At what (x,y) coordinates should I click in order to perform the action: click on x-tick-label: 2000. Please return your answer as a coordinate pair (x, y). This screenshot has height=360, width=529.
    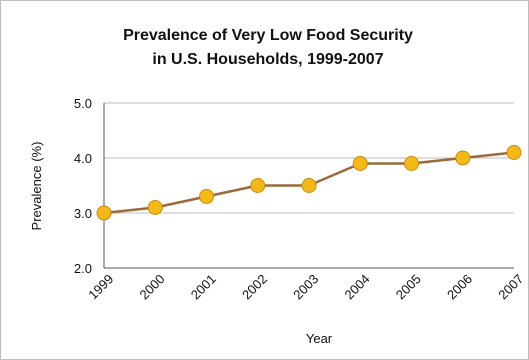
    Looking at the image, I should click on (152, 286).